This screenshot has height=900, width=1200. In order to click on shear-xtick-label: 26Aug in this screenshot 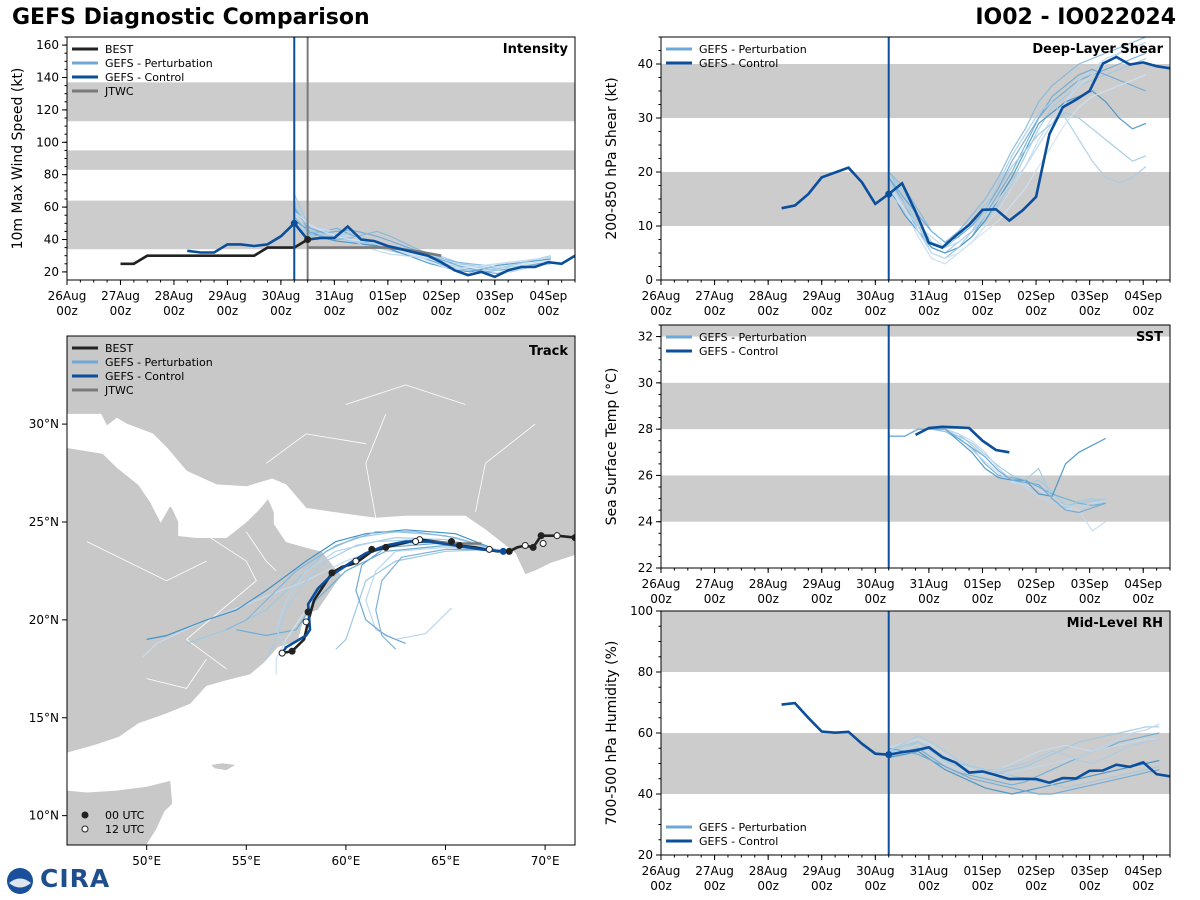, I will do `click(661, 296)`.